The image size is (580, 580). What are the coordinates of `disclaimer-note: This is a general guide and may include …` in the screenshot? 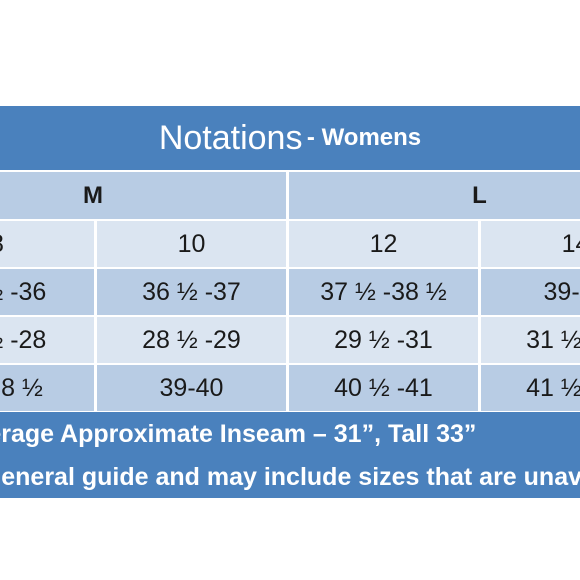 It's located at (290, 477).